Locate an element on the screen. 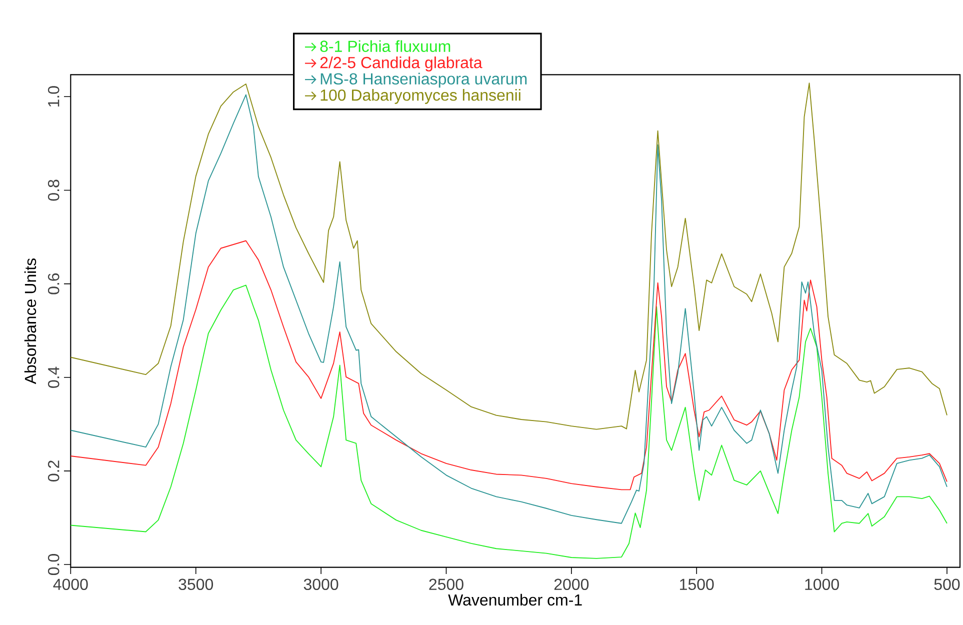 The height and width of the screenshot is (625, 963). legend-label: 100 Dabaryomyces hansenii is located at coordinates (420, 96).